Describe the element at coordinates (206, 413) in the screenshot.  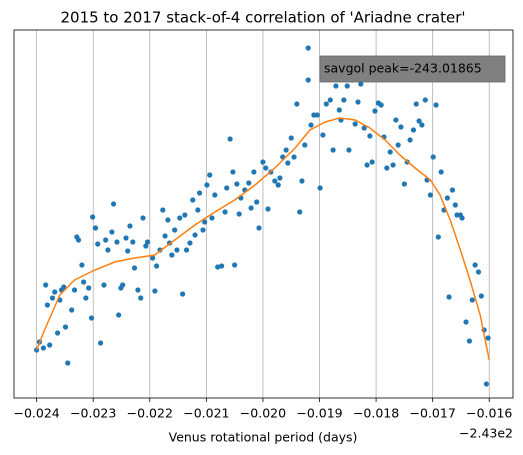
I see `x-tick-label: −0.021` at that location.